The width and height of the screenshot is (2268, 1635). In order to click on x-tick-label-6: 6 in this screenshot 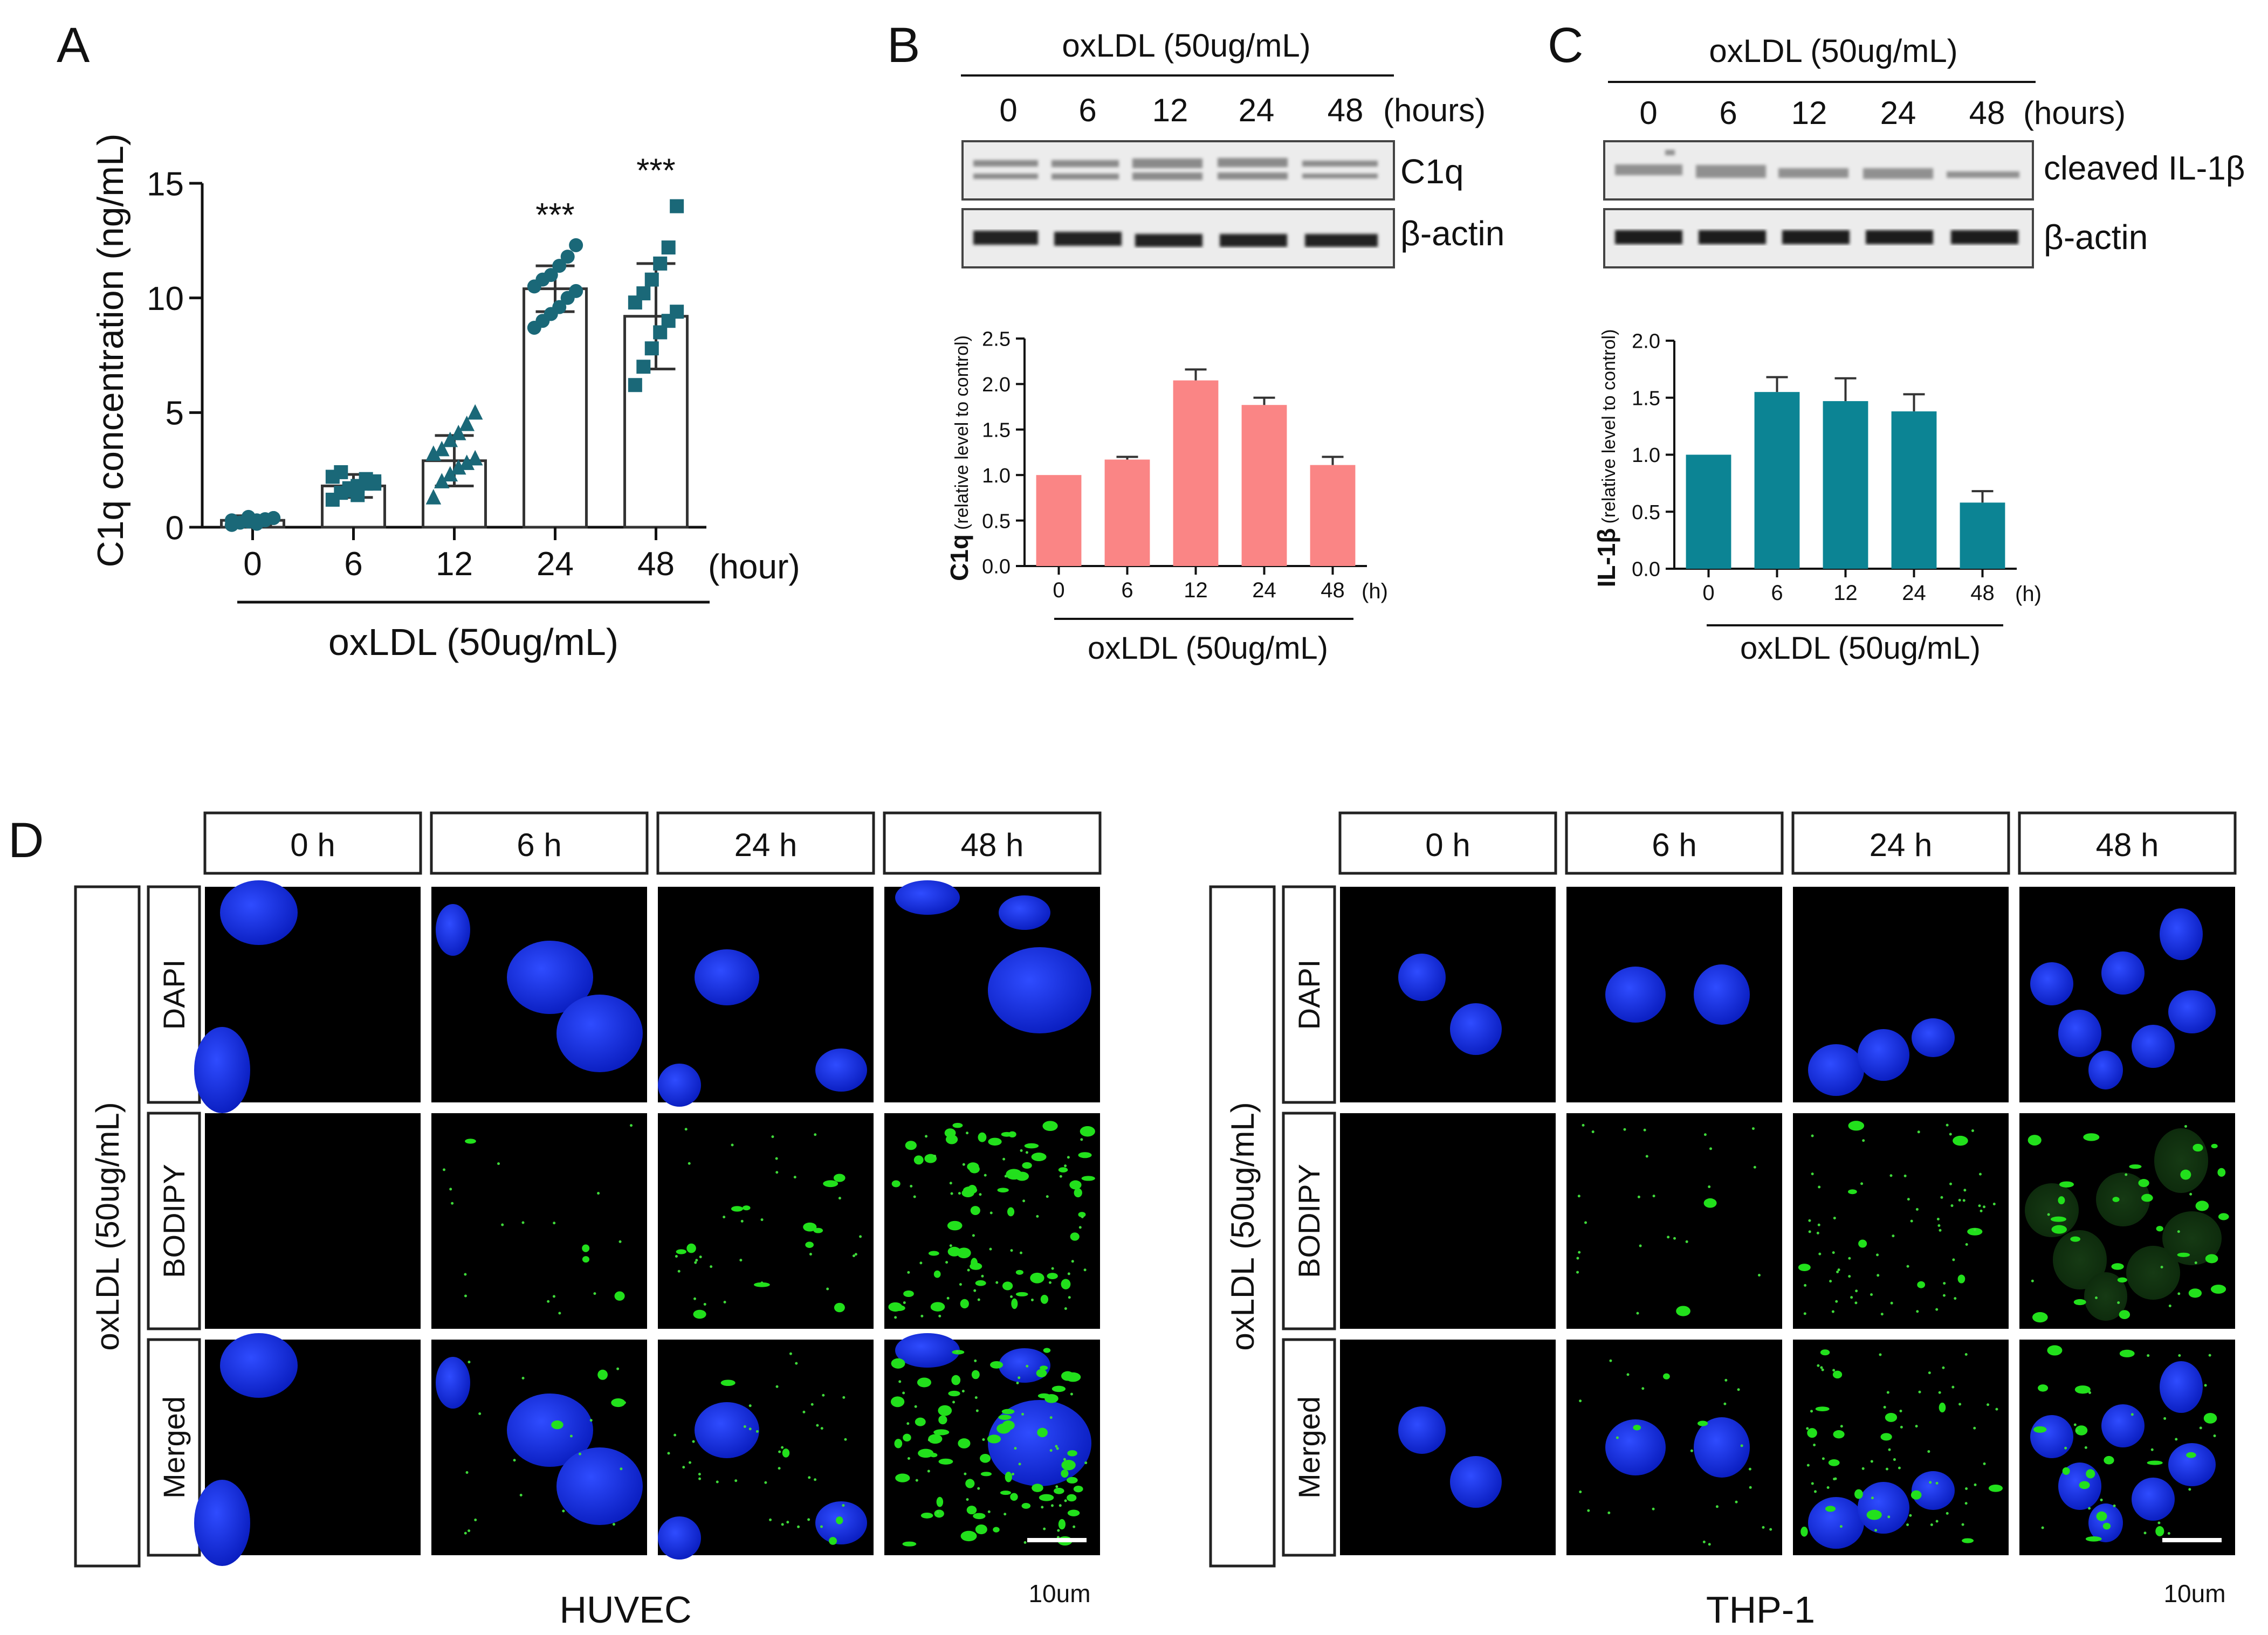, I will do `click(1127, 590)`.